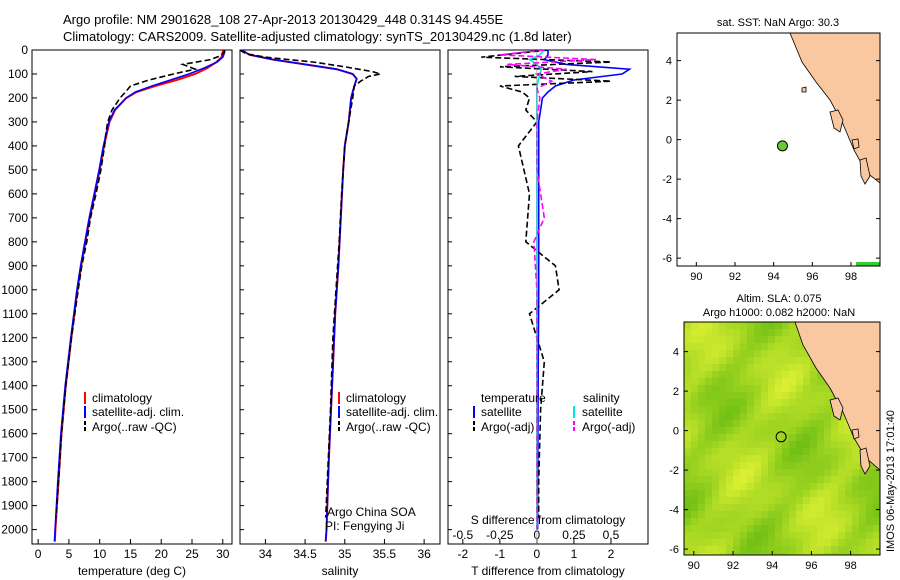 The height and width of the screenshot is (580, 900). Describe the element at coordinates (340, 571) in the screenshot. I see `salinity-xlabel: salinity` at that location.